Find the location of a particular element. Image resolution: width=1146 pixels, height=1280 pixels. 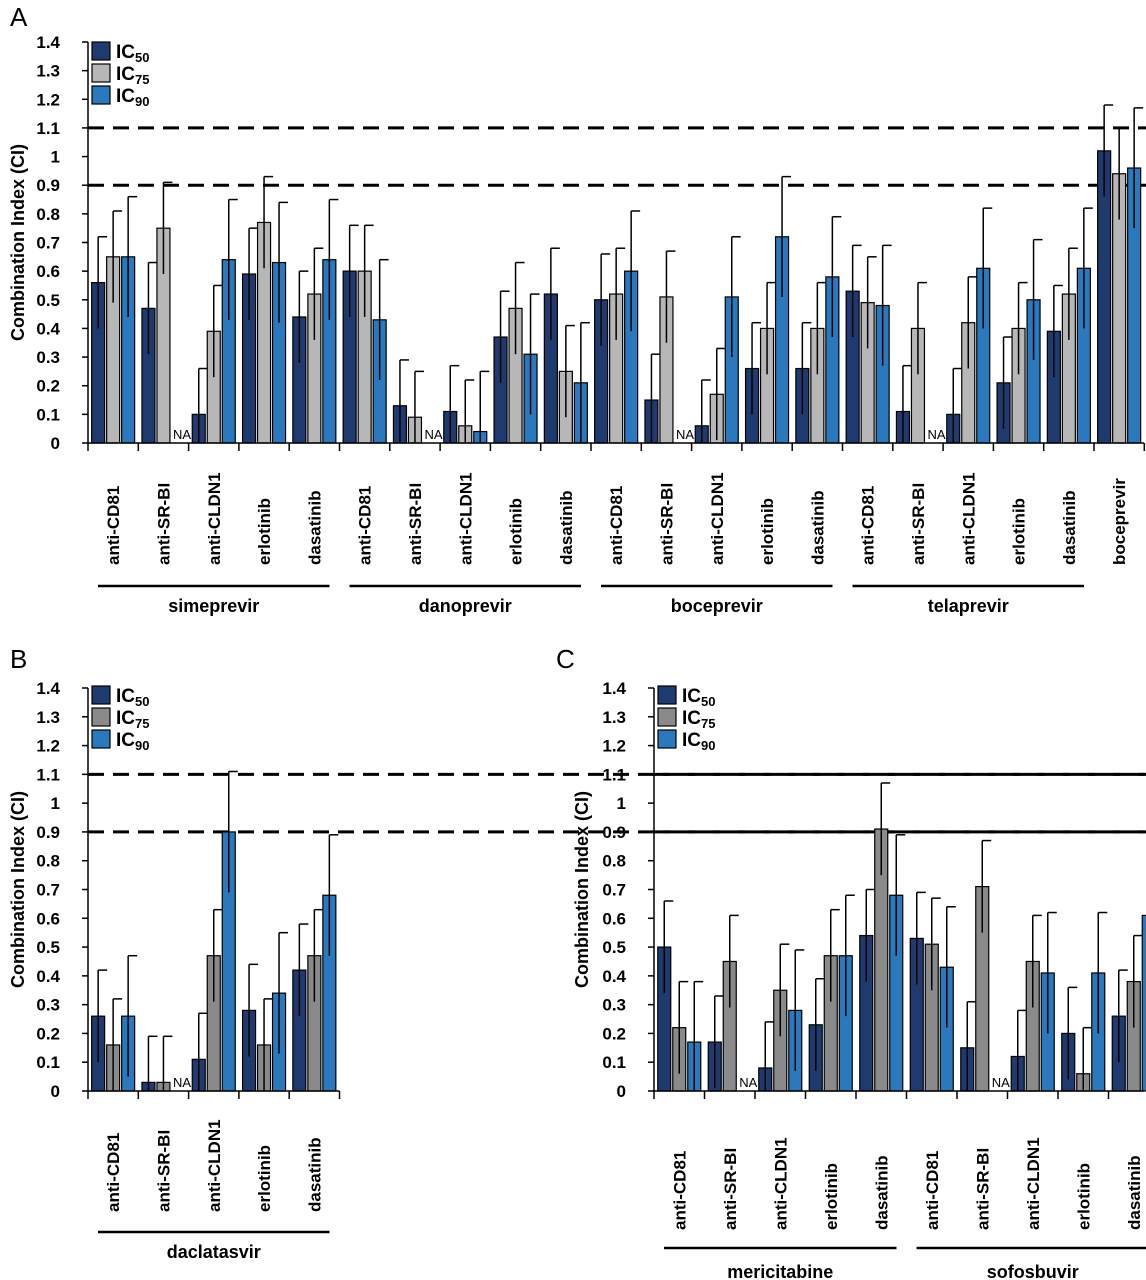

legend-label-subscript: 90 is located at coordinates (142, 745).